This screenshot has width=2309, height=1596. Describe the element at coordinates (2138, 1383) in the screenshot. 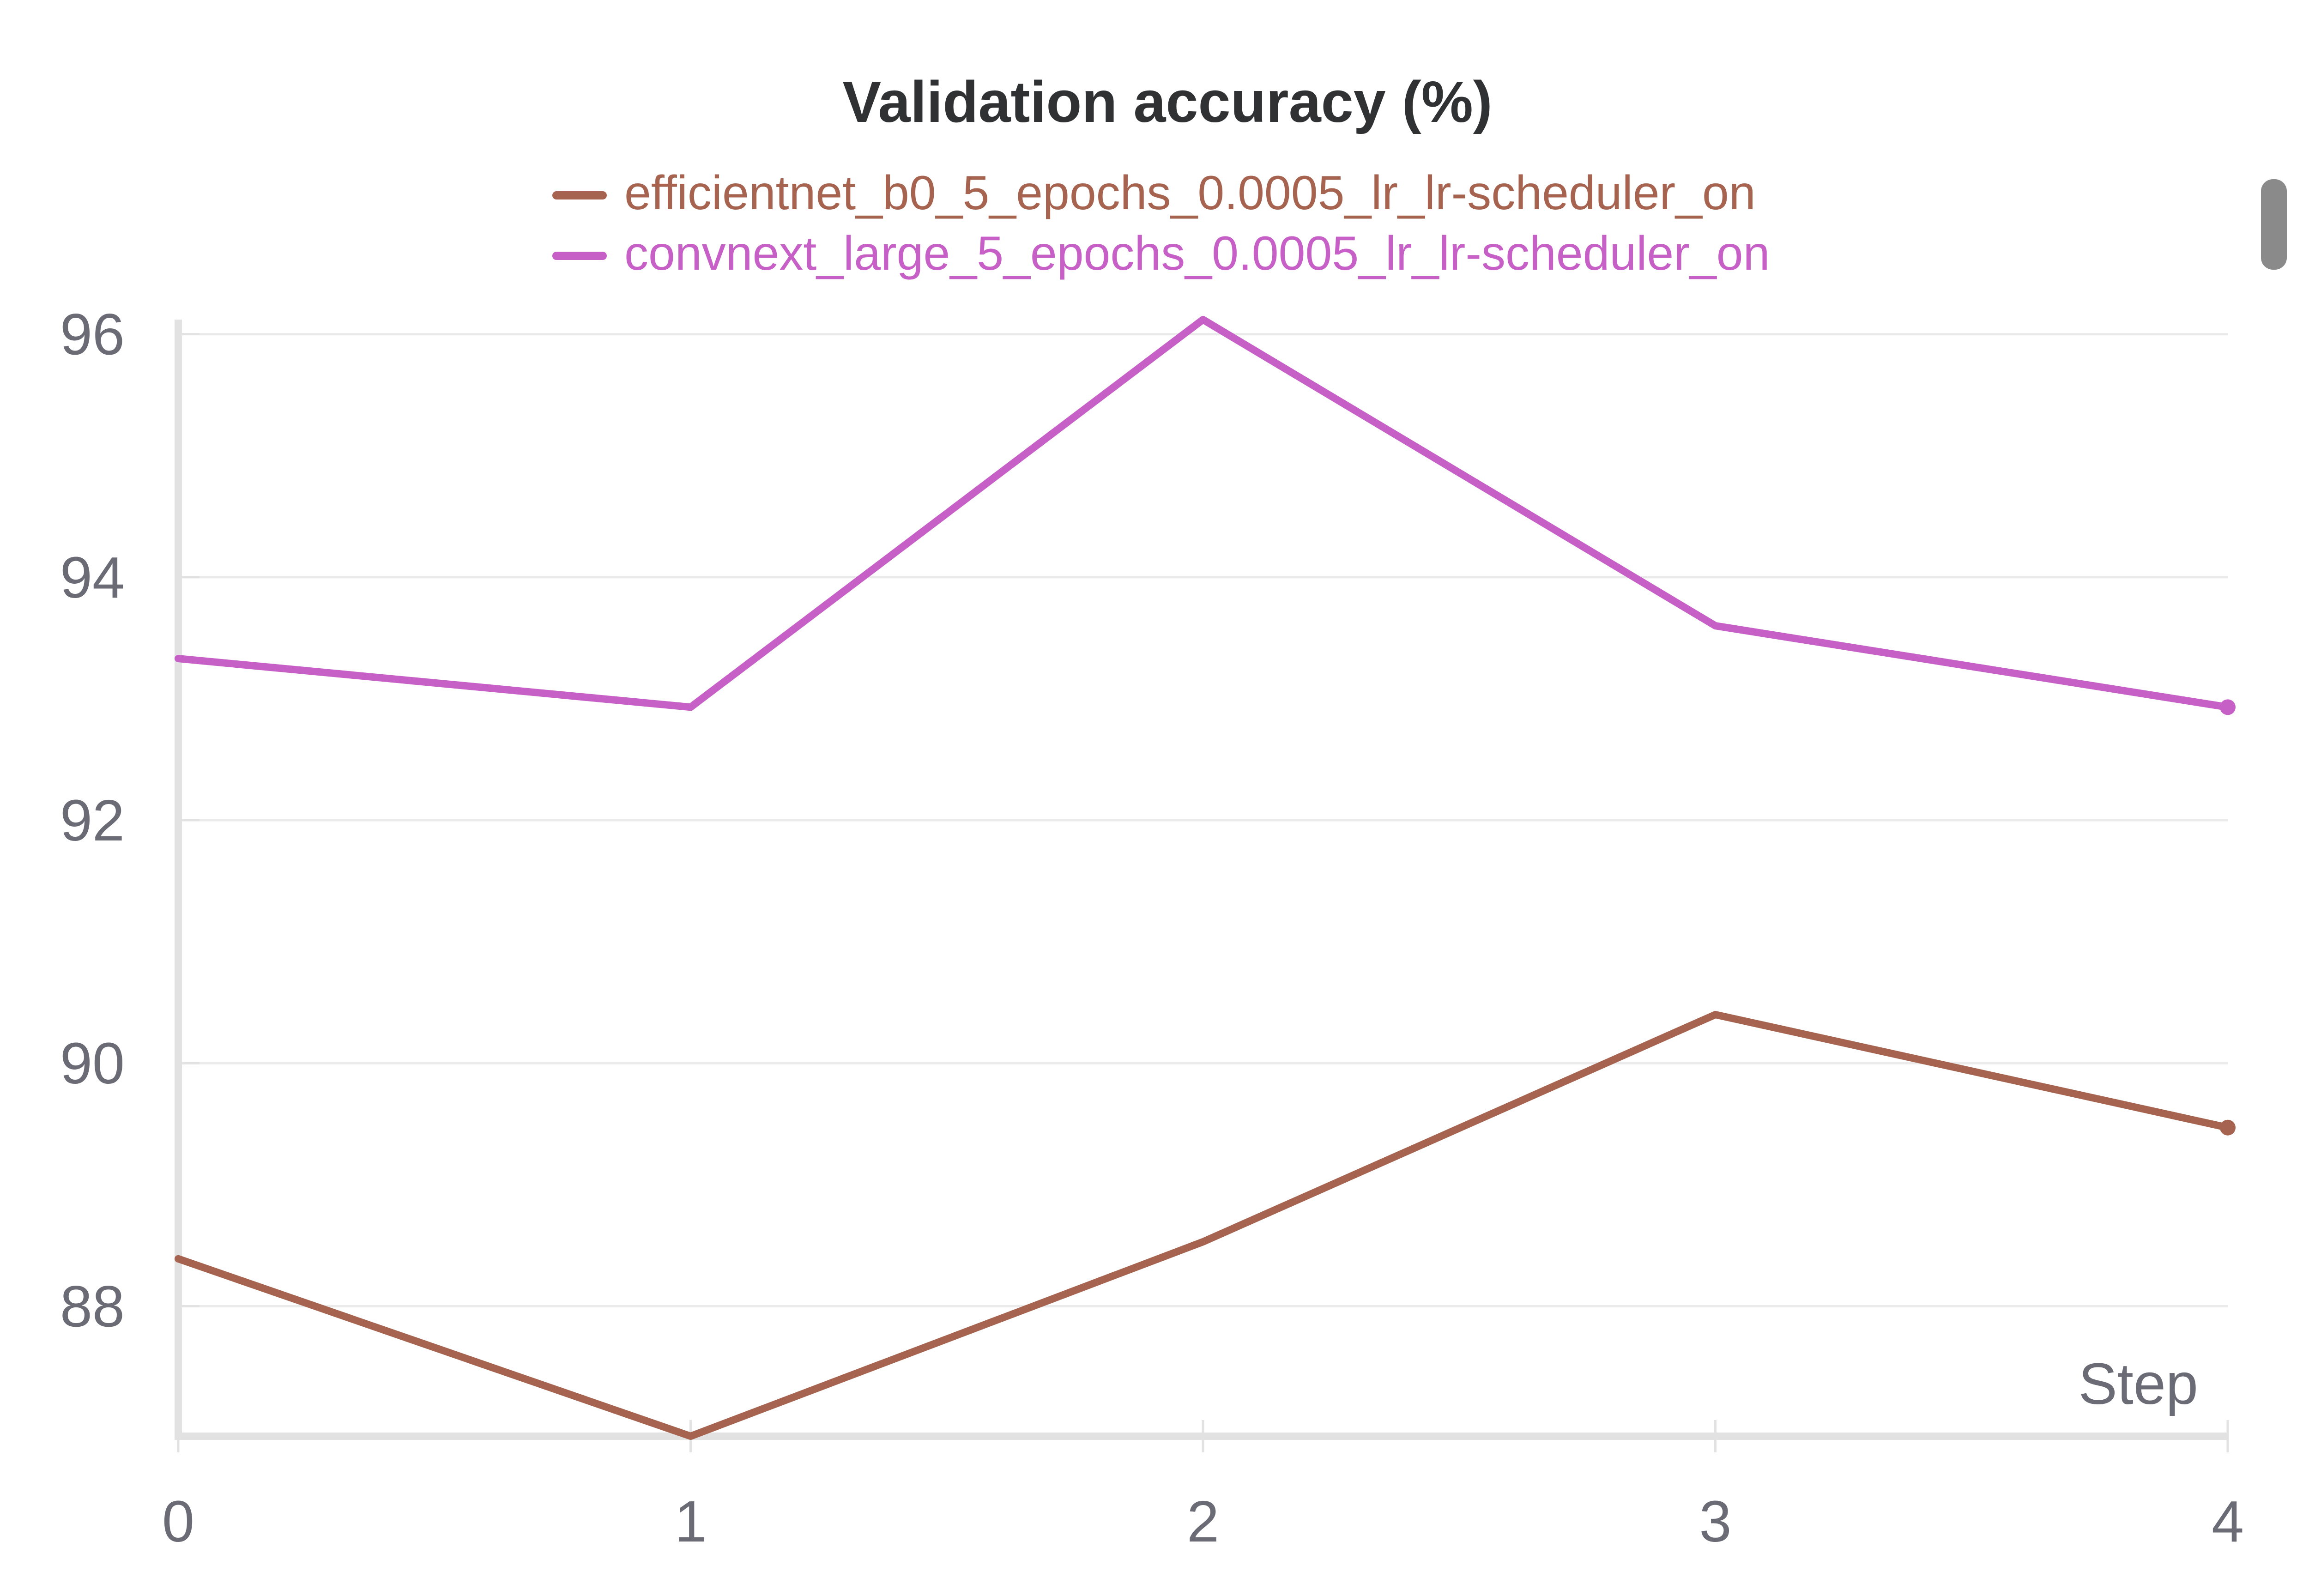

I see `x-axis-title: Step` at that location.